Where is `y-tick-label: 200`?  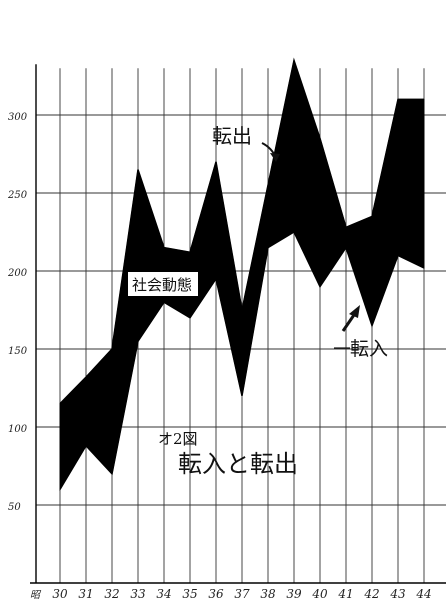
y-tick-label: 200 is located at coordinates (17, 273).